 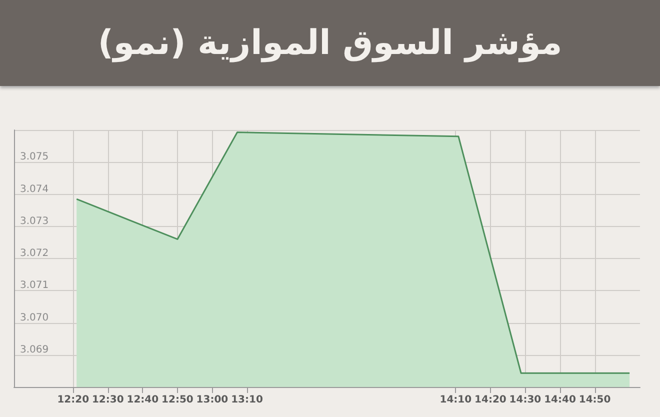 I want to click on x-tick-label: 14:20, so click(x=490, y=400).